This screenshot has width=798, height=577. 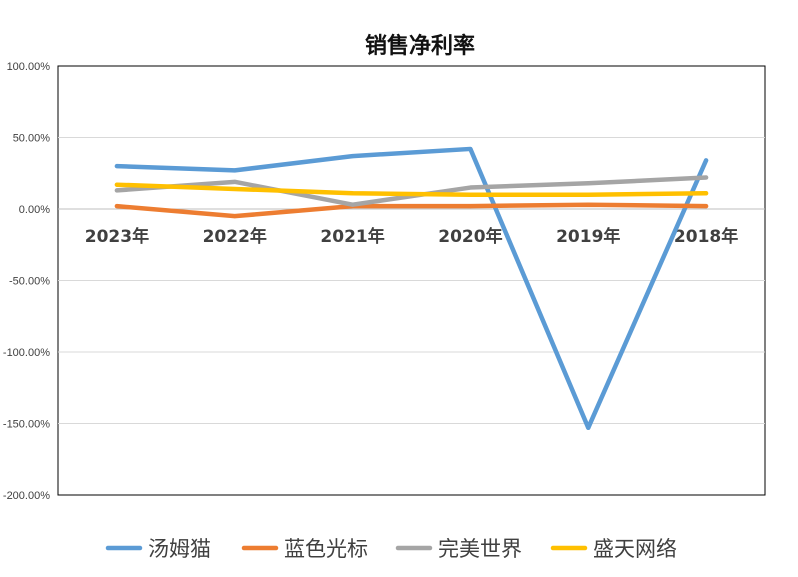 What do you see at coordinates (26, 425) in the screenshot?
I see `y-tick-label: -150.00%` at bounding box center [26, 425].